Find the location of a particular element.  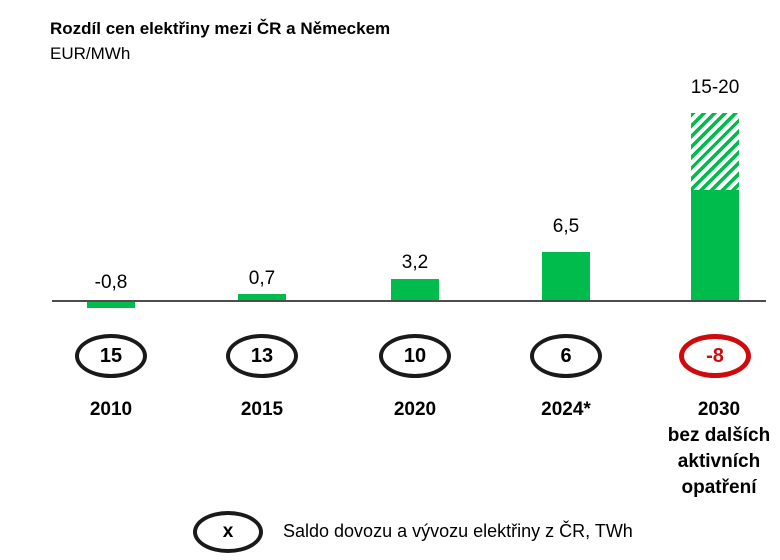

bar-2030-solid is located at coordinates (715, 245).